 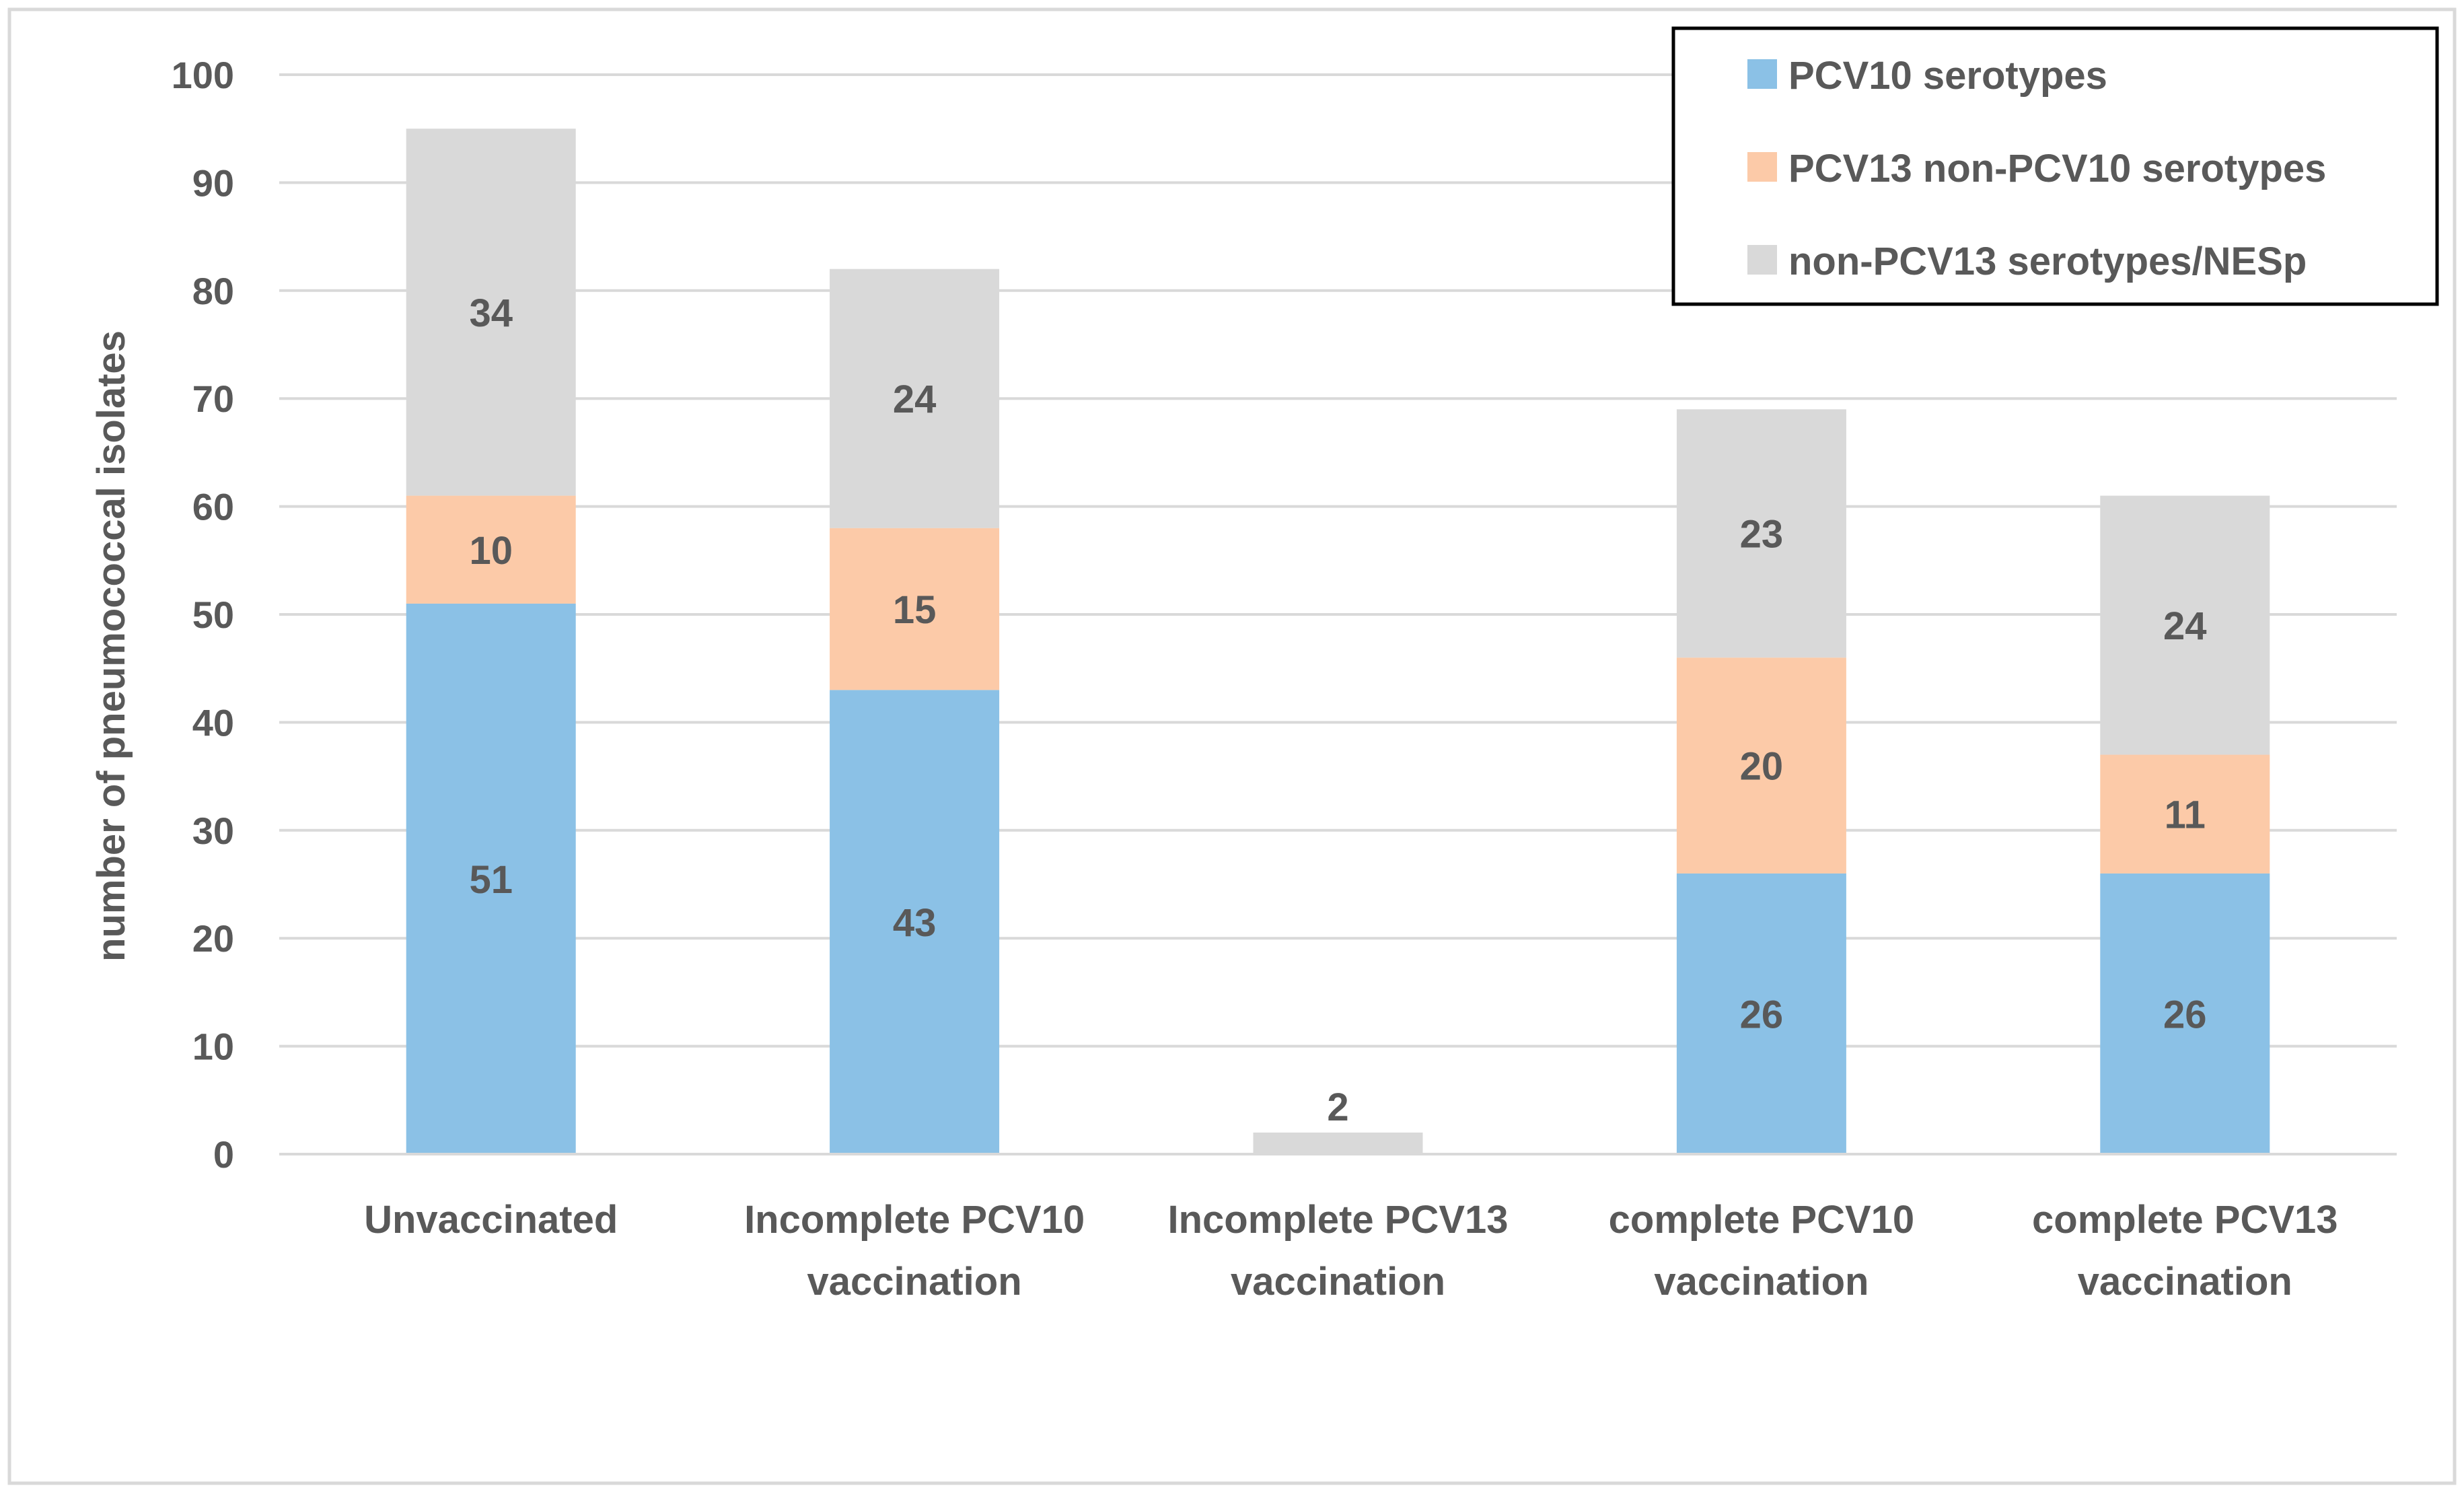 What do you see at coordinates (213, 291) in the screenshot?
I see `y-tick-label-80: 80` at bounding box center [213, 291].